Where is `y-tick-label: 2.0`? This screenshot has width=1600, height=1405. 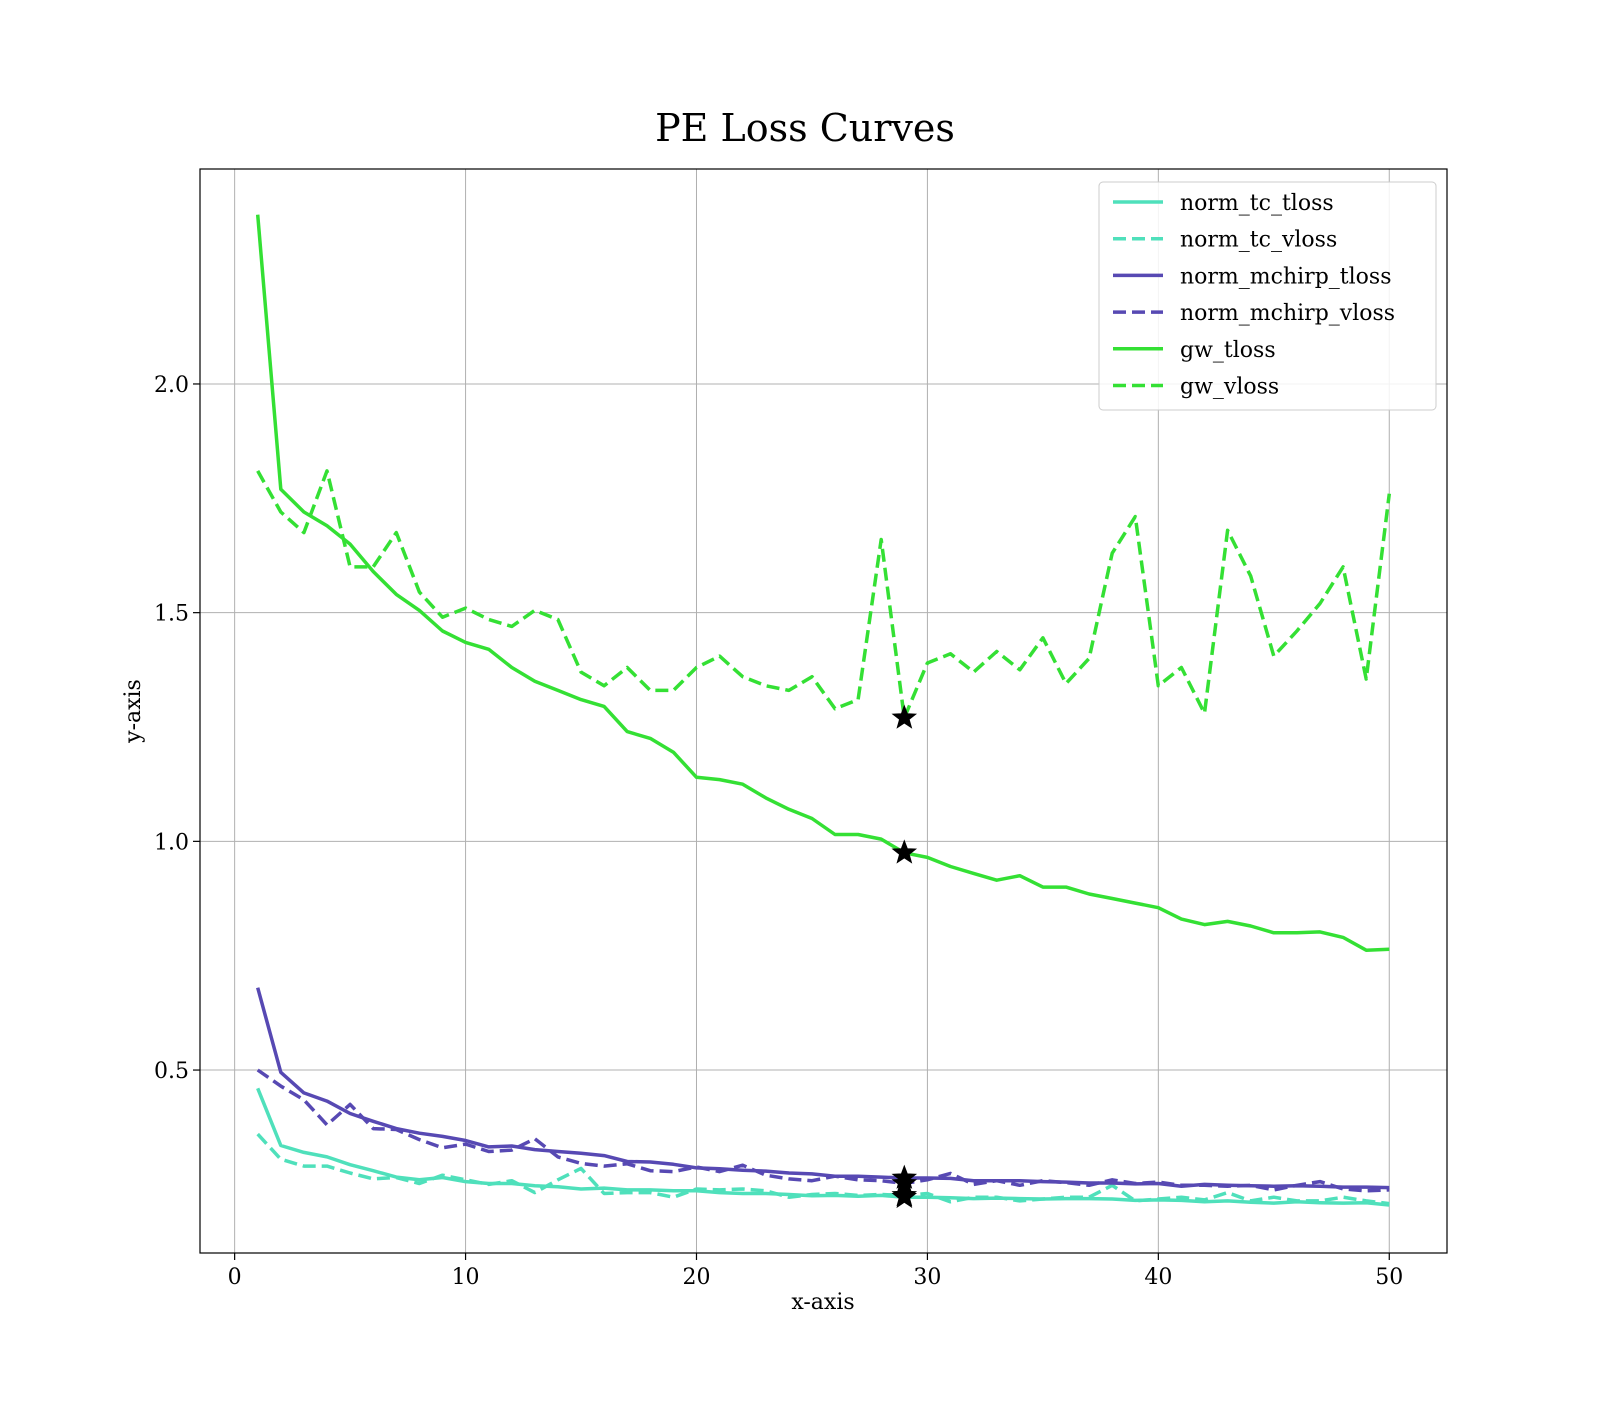 y-tick-label: 2.0 is located at coordinates (171, 385).